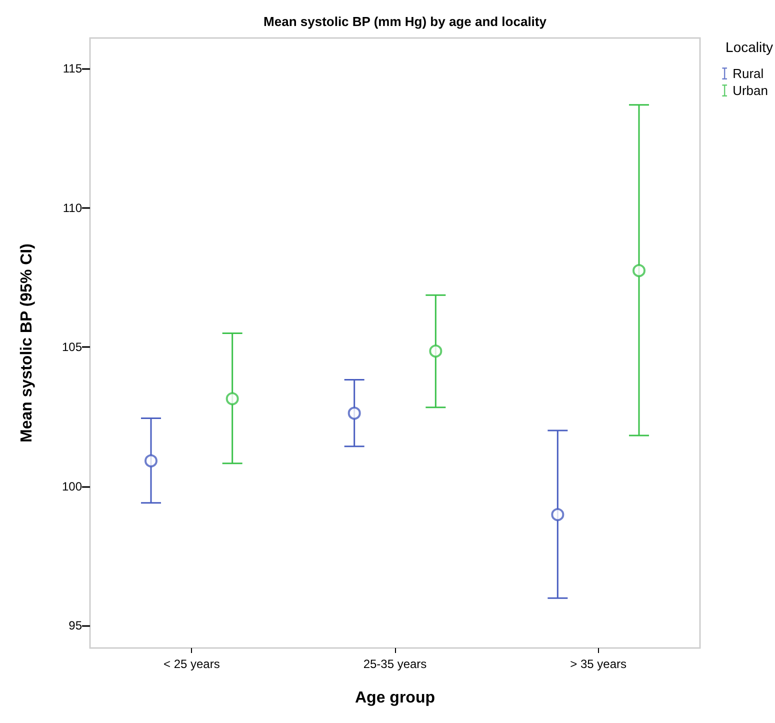 The height and width of the screenshot is (723, 775). What do you see at coordinates (598, 664) in the screenshot?
I see `x-tick-label: > 35 years` at bounding box center [598, 664].